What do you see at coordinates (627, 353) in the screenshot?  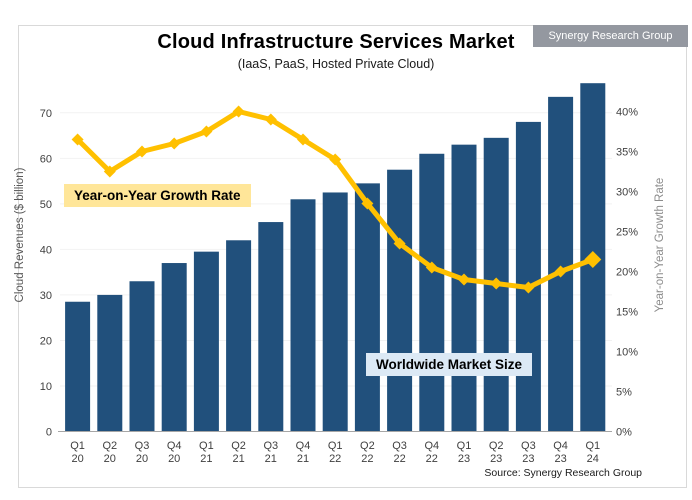 I see `right-tick-label: 10%` at bounding box center [627, 353].